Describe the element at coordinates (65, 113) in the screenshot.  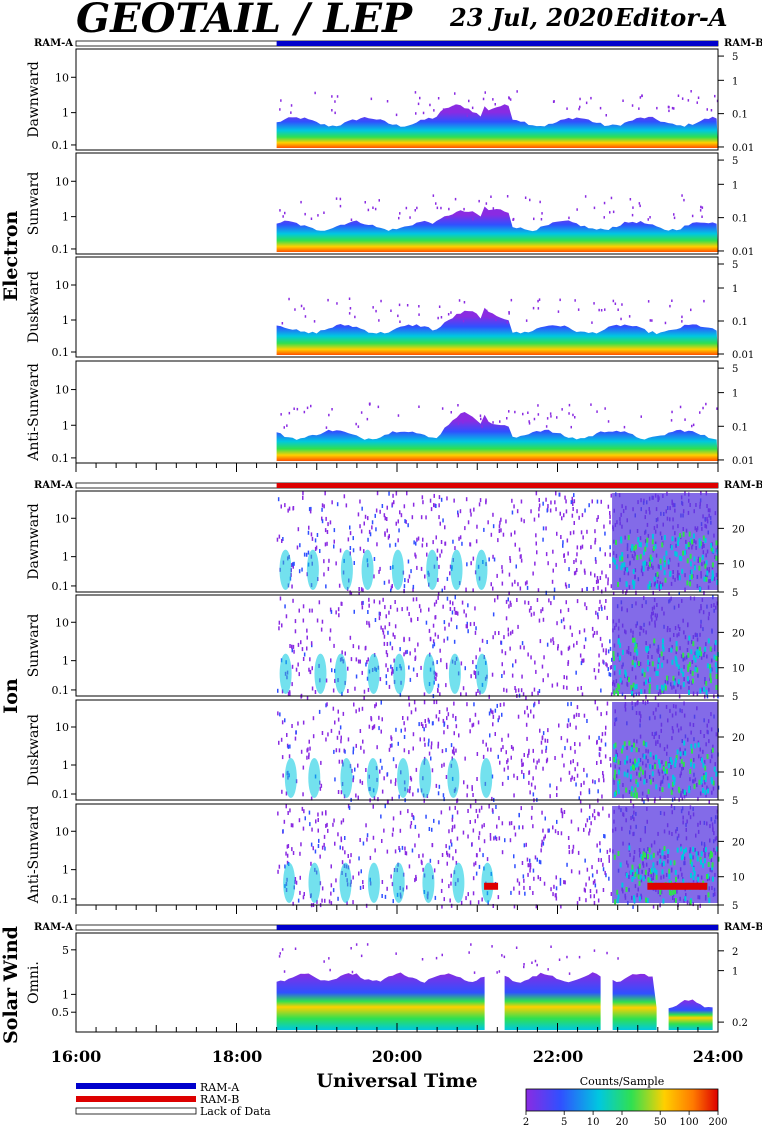
I see `left-axis-tick-label: 1` at that location.